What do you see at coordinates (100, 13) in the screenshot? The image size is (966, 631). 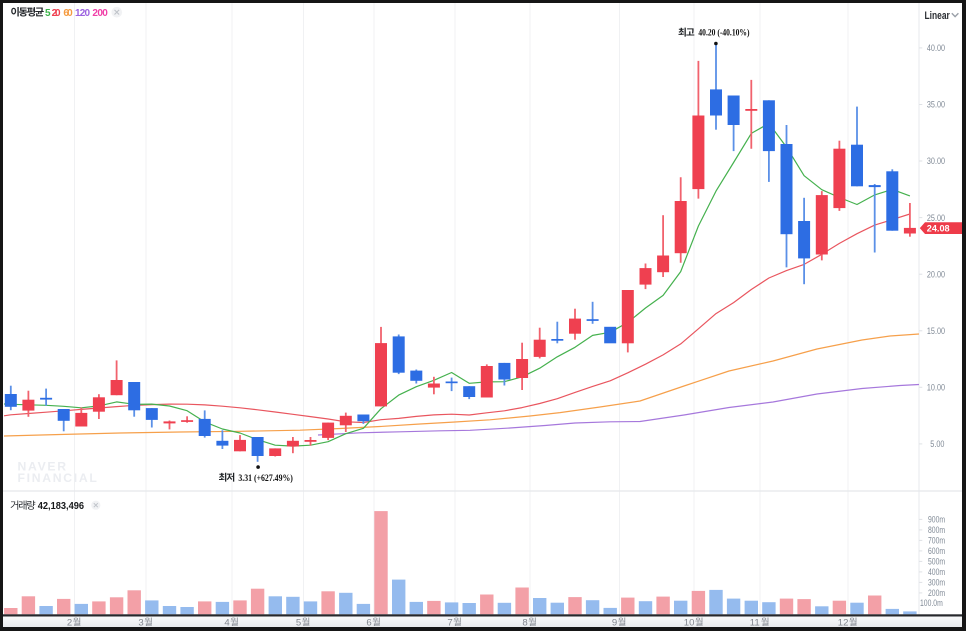 I see `svg-text: 200` at bounding box center [100, 13].